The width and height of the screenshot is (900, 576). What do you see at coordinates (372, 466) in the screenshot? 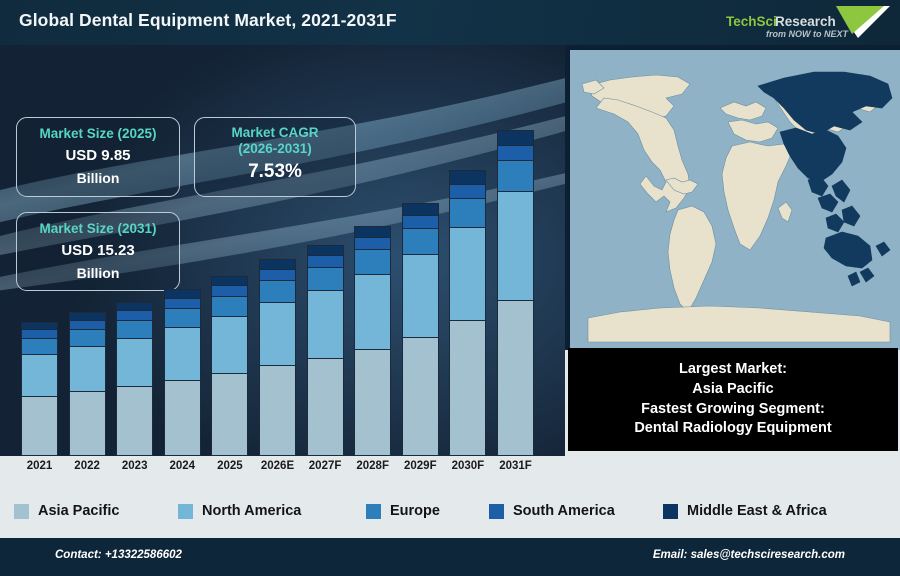
I see `x-axis-label-2028F: 2028F` at bounding box center [372, 466].